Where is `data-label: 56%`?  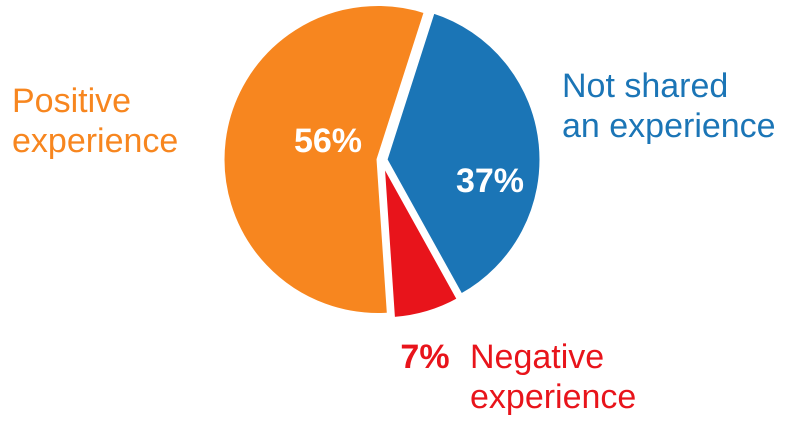
data-label: 56% is located at coordinates (328, 141).